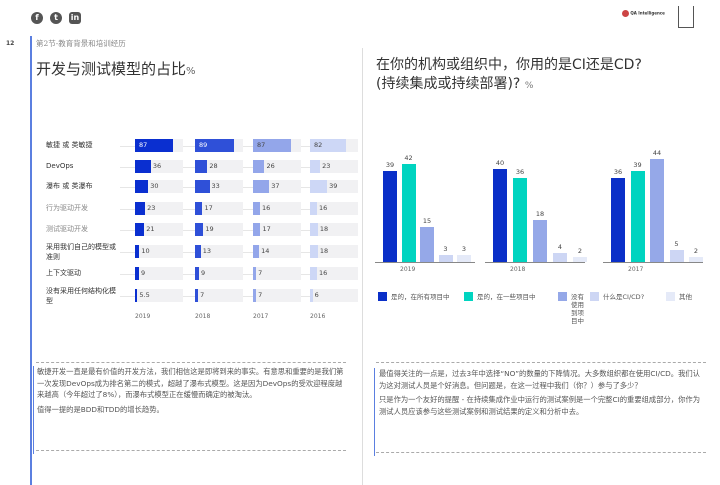  Describe the element at coordinates (145, 251) in the screenshot. I see `bar-value: 10` at that location.